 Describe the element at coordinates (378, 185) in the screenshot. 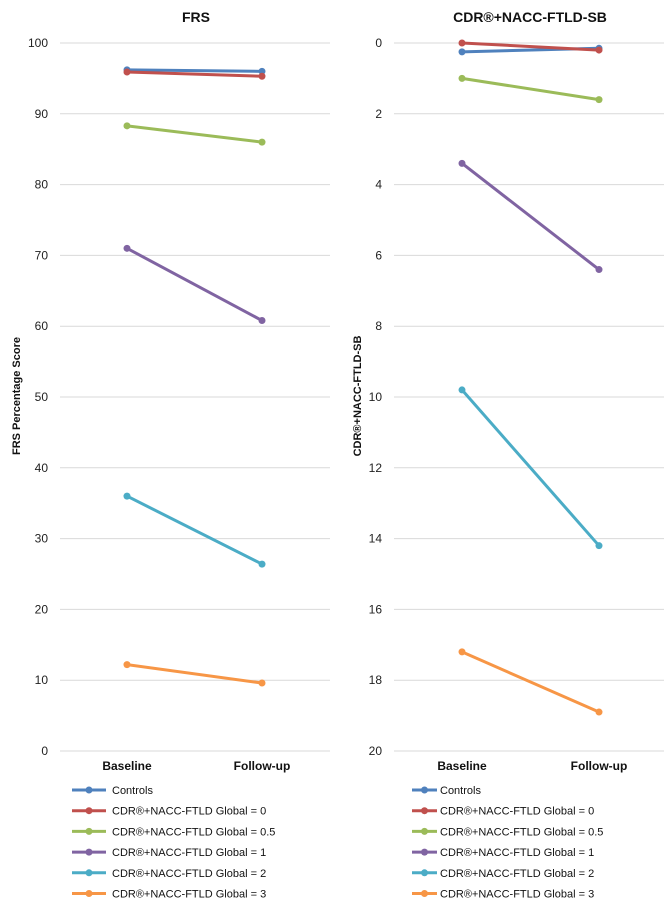

I see `y-tick-label: 4` at that location.